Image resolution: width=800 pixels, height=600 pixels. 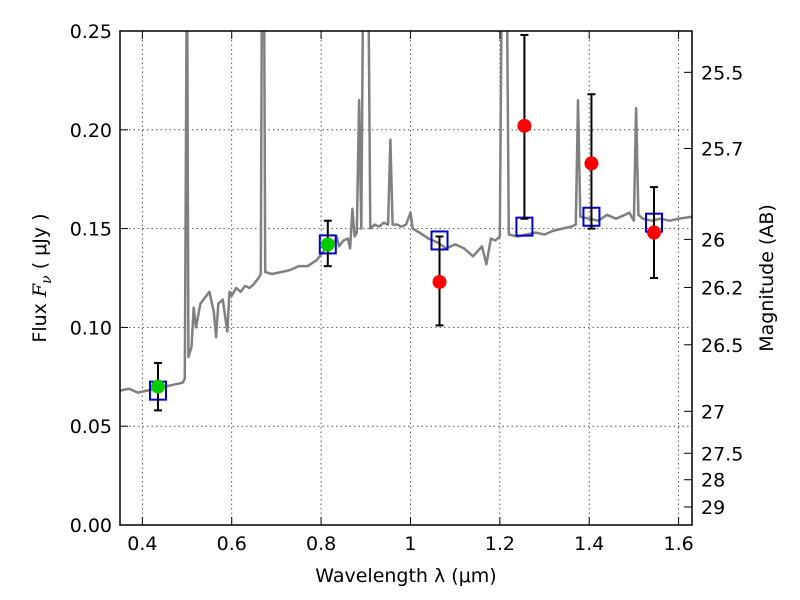 I want to click on right-tick-label: 26, so click(x=713, y=240).